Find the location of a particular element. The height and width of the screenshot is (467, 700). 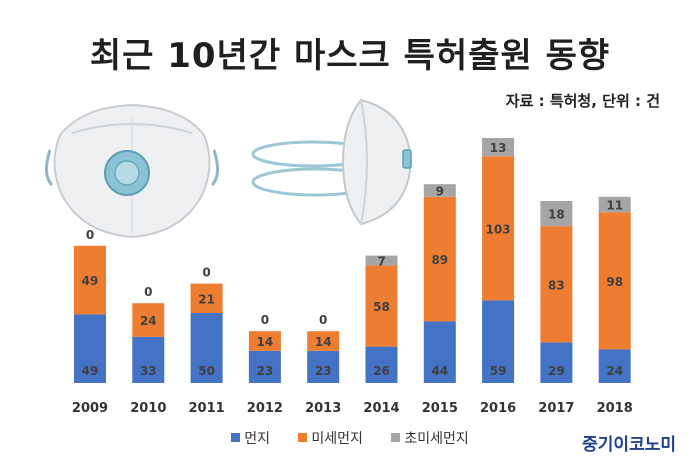

source-note: 자료 : 특허청, 단위 : 건 is located at coordinates (582, 101).